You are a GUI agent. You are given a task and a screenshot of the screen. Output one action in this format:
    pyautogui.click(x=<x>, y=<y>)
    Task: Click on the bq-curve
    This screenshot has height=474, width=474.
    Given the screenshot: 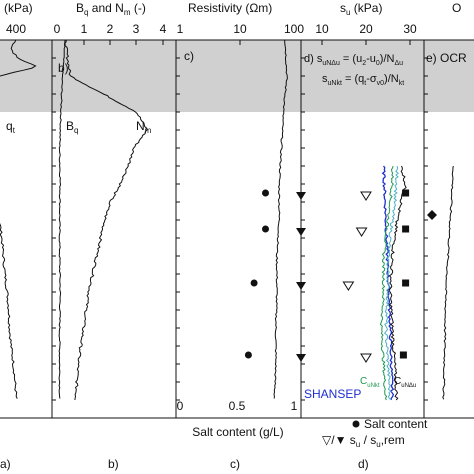 What is the action you would take?
    pyautogui.click(x=62, y=219)
    